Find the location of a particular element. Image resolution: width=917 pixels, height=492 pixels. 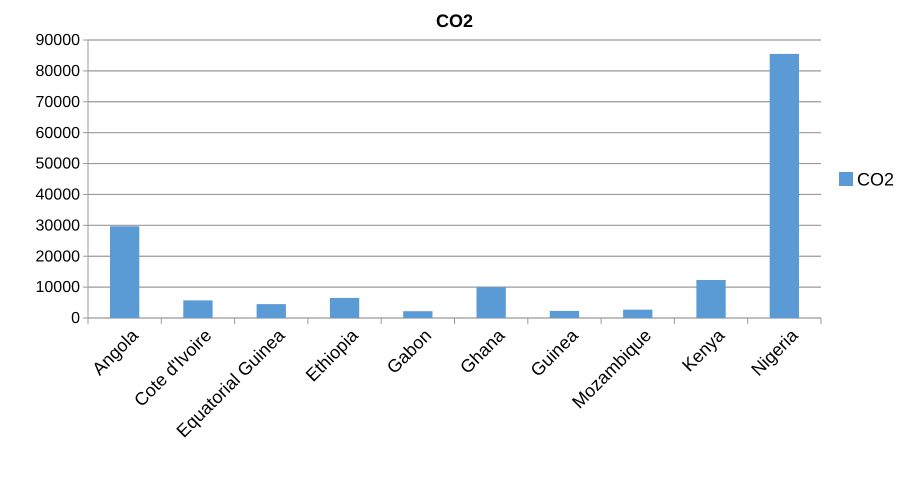

y-tick-label: 20000 is located at coordinates (58, 257).